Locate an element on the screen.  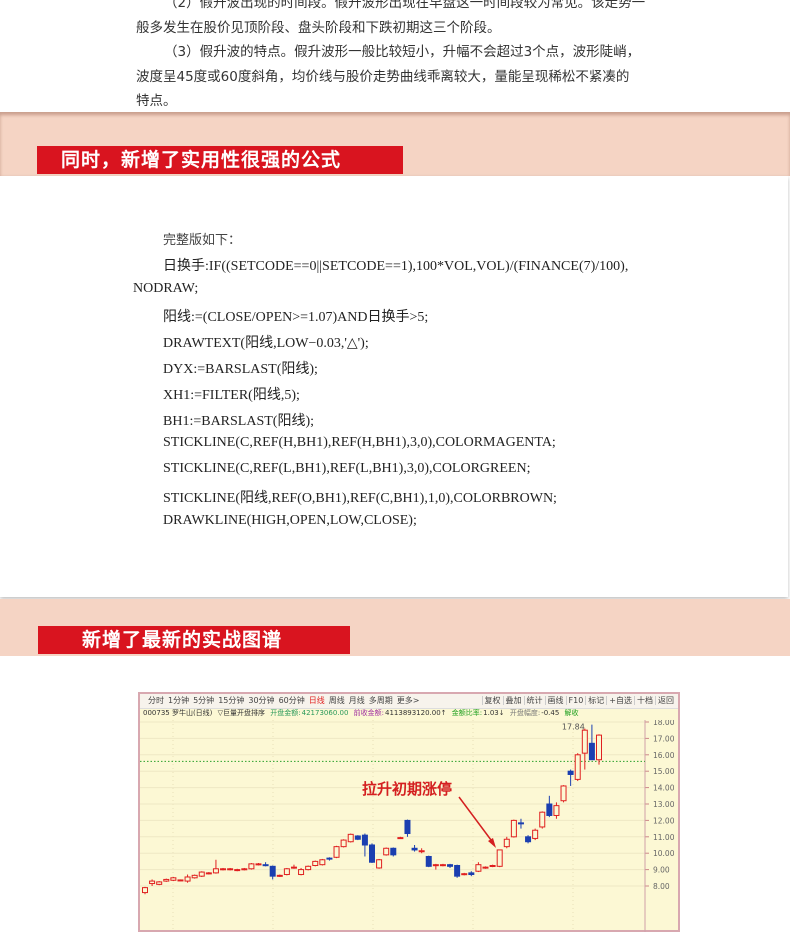
period-tab: 更多> is located at coordinates (408, 700).